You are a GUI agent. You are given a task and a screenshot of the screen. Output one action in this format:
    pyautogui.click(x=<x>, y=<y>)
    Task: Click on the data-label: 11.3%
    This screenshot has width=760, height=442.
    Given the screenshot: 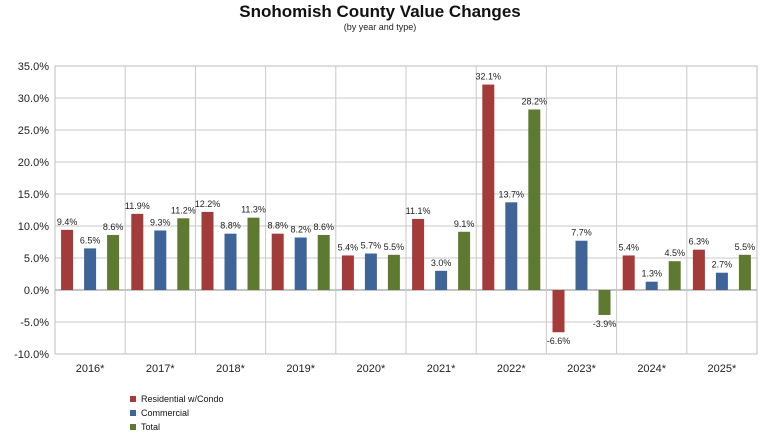 What is the action you would take?
    pyautogui.click(x=253, y=210)
    